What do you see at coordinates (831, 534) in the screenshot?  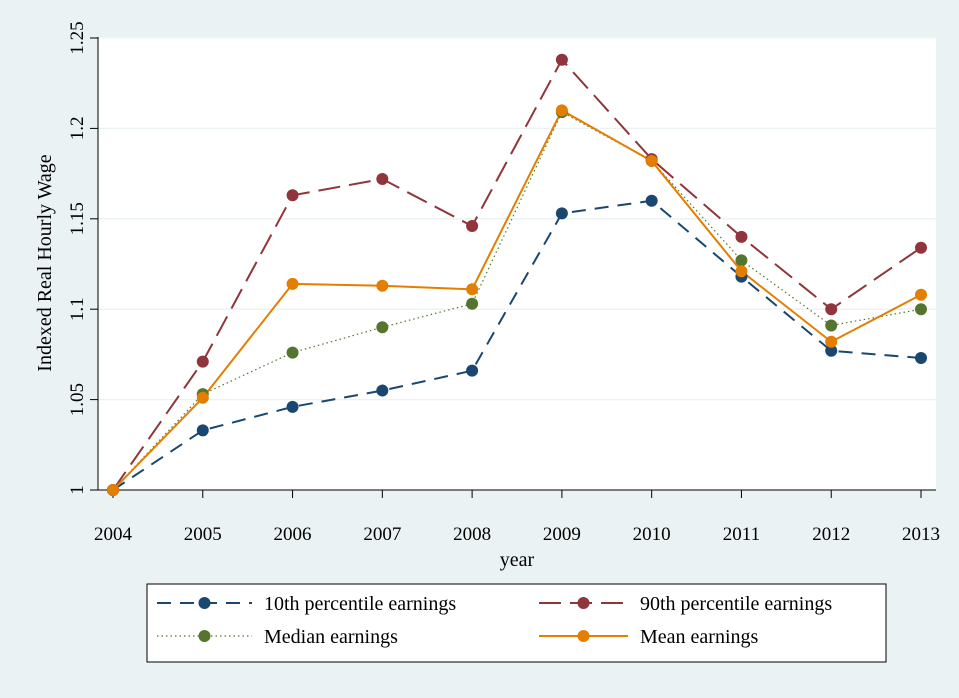 I see `x-tick-label: 2012` at bounding box center [831, 534].